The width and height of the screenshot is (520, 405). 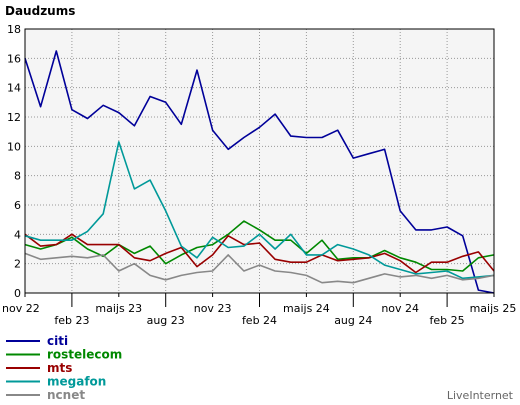 I want to click on chart-title: Daudzums, so click(x=40, y=11).